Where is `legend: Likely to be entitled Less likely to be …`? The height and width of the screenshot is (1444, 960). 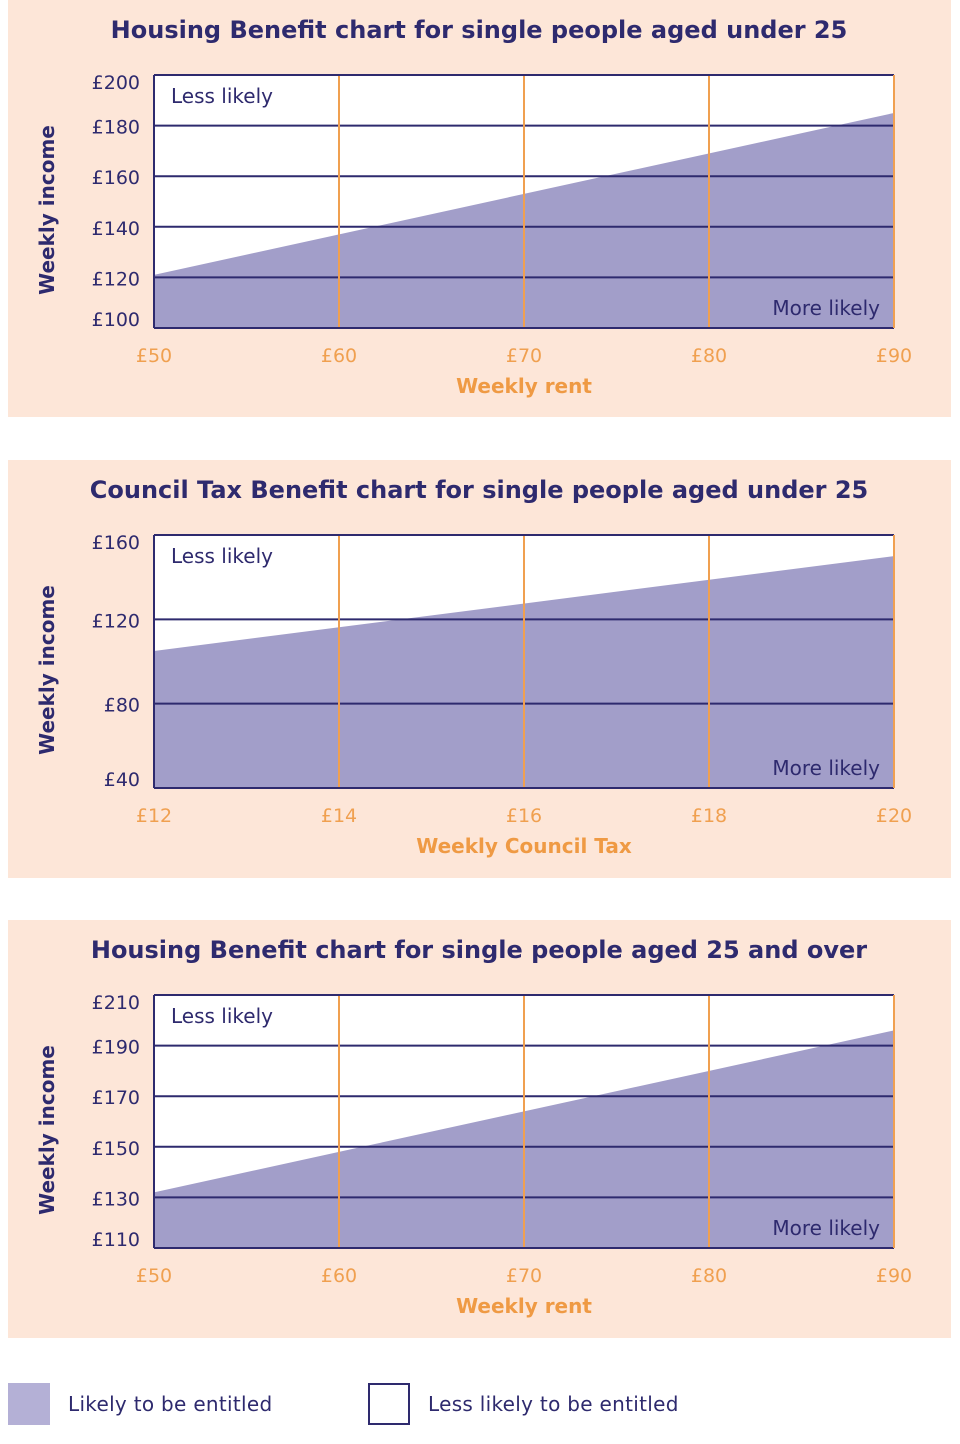 legend: Likely to be entitled Less likely to be … is located at coordinates (479, 1405).